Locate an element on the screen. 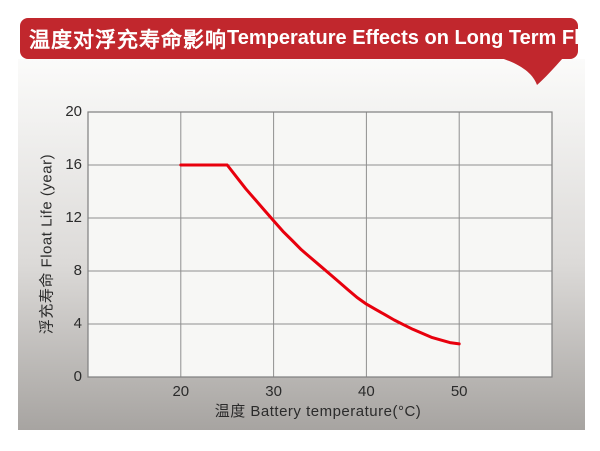 The height and width of the screenshot is (451, 600). x-tick-label: 20 is located at coordinates (181, 391).